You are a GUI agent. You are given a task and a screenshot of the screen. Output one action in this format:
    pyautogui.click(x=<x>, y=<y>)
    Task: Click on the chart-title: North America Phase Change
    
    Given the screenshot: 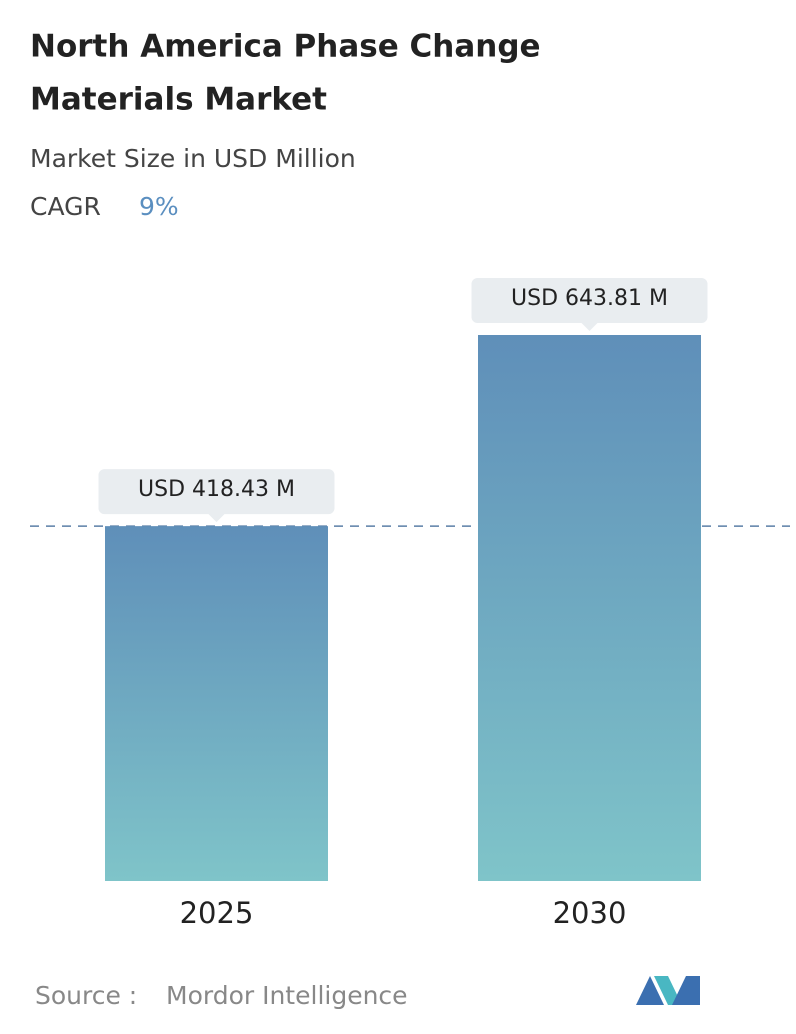 What is the action you would take?
    pyautogui.click(x=285, y=47)
    